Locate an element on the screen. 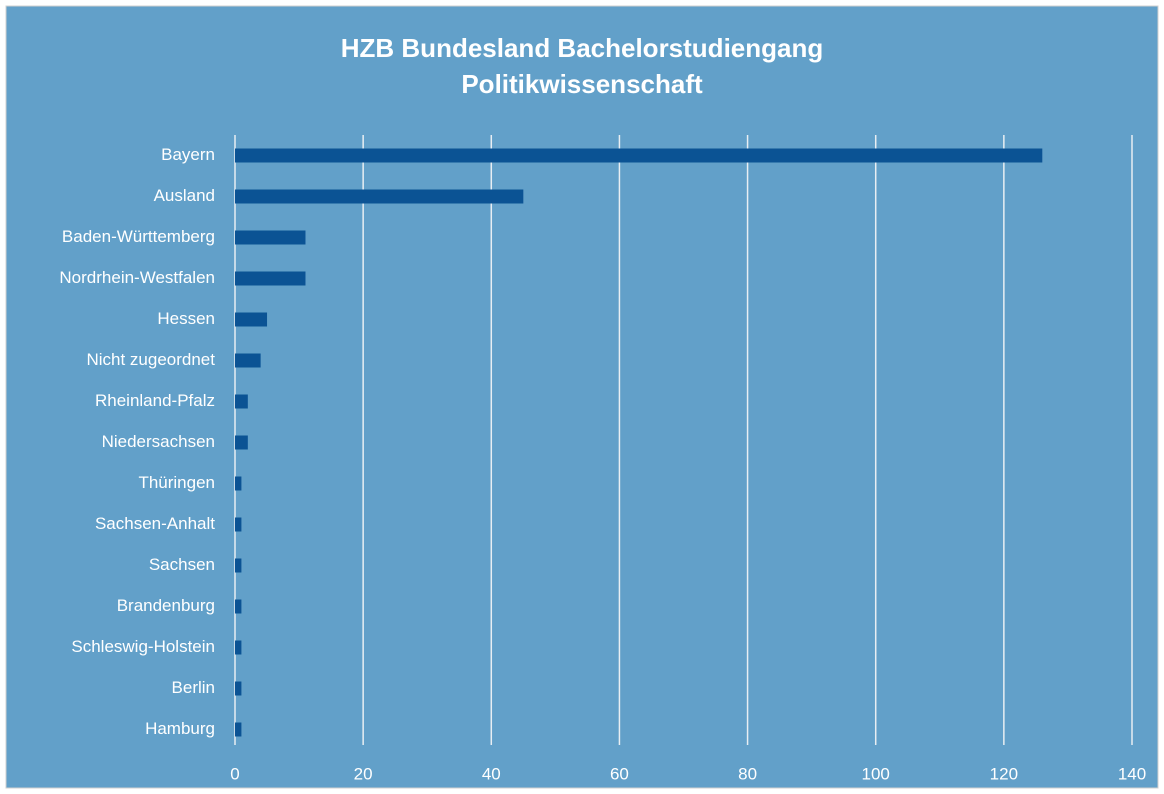  x-tick-label: 80 is located at coordinates (747, 773).